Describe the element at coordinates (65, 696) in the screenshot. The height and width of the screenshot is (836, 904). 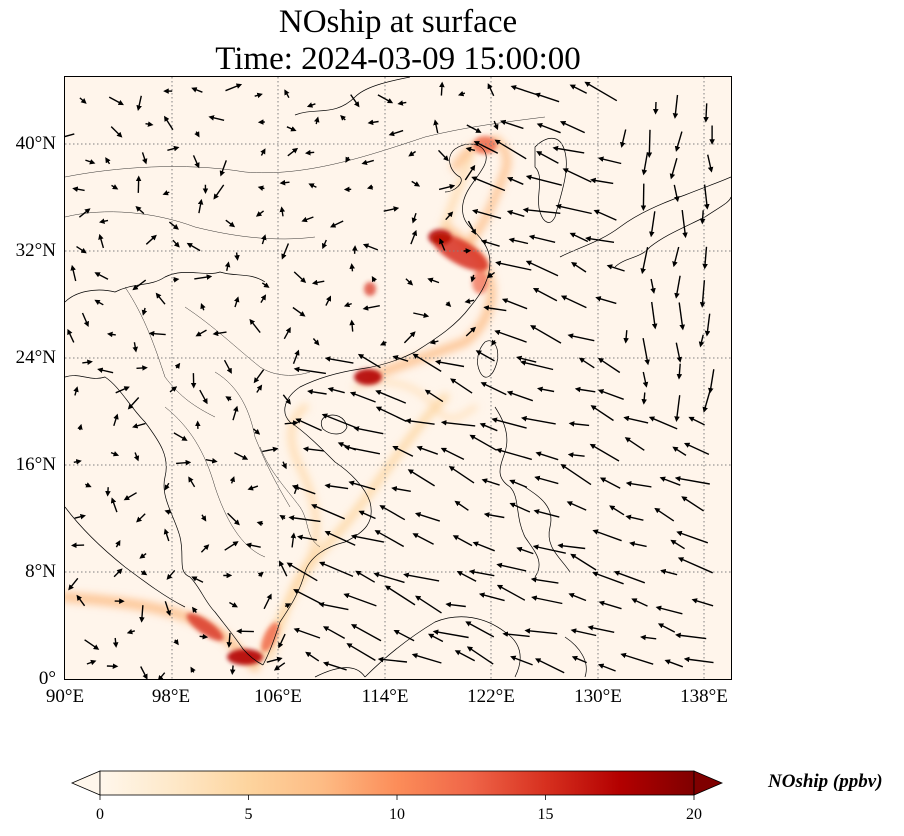
I see `lon-label-90e: 90°E` at that location.